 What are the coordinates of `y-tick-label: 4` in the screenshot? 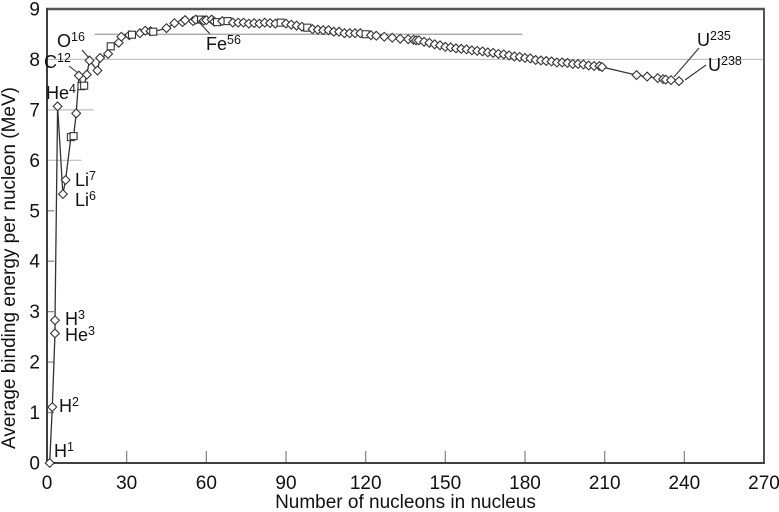 It's located at (34, 262).